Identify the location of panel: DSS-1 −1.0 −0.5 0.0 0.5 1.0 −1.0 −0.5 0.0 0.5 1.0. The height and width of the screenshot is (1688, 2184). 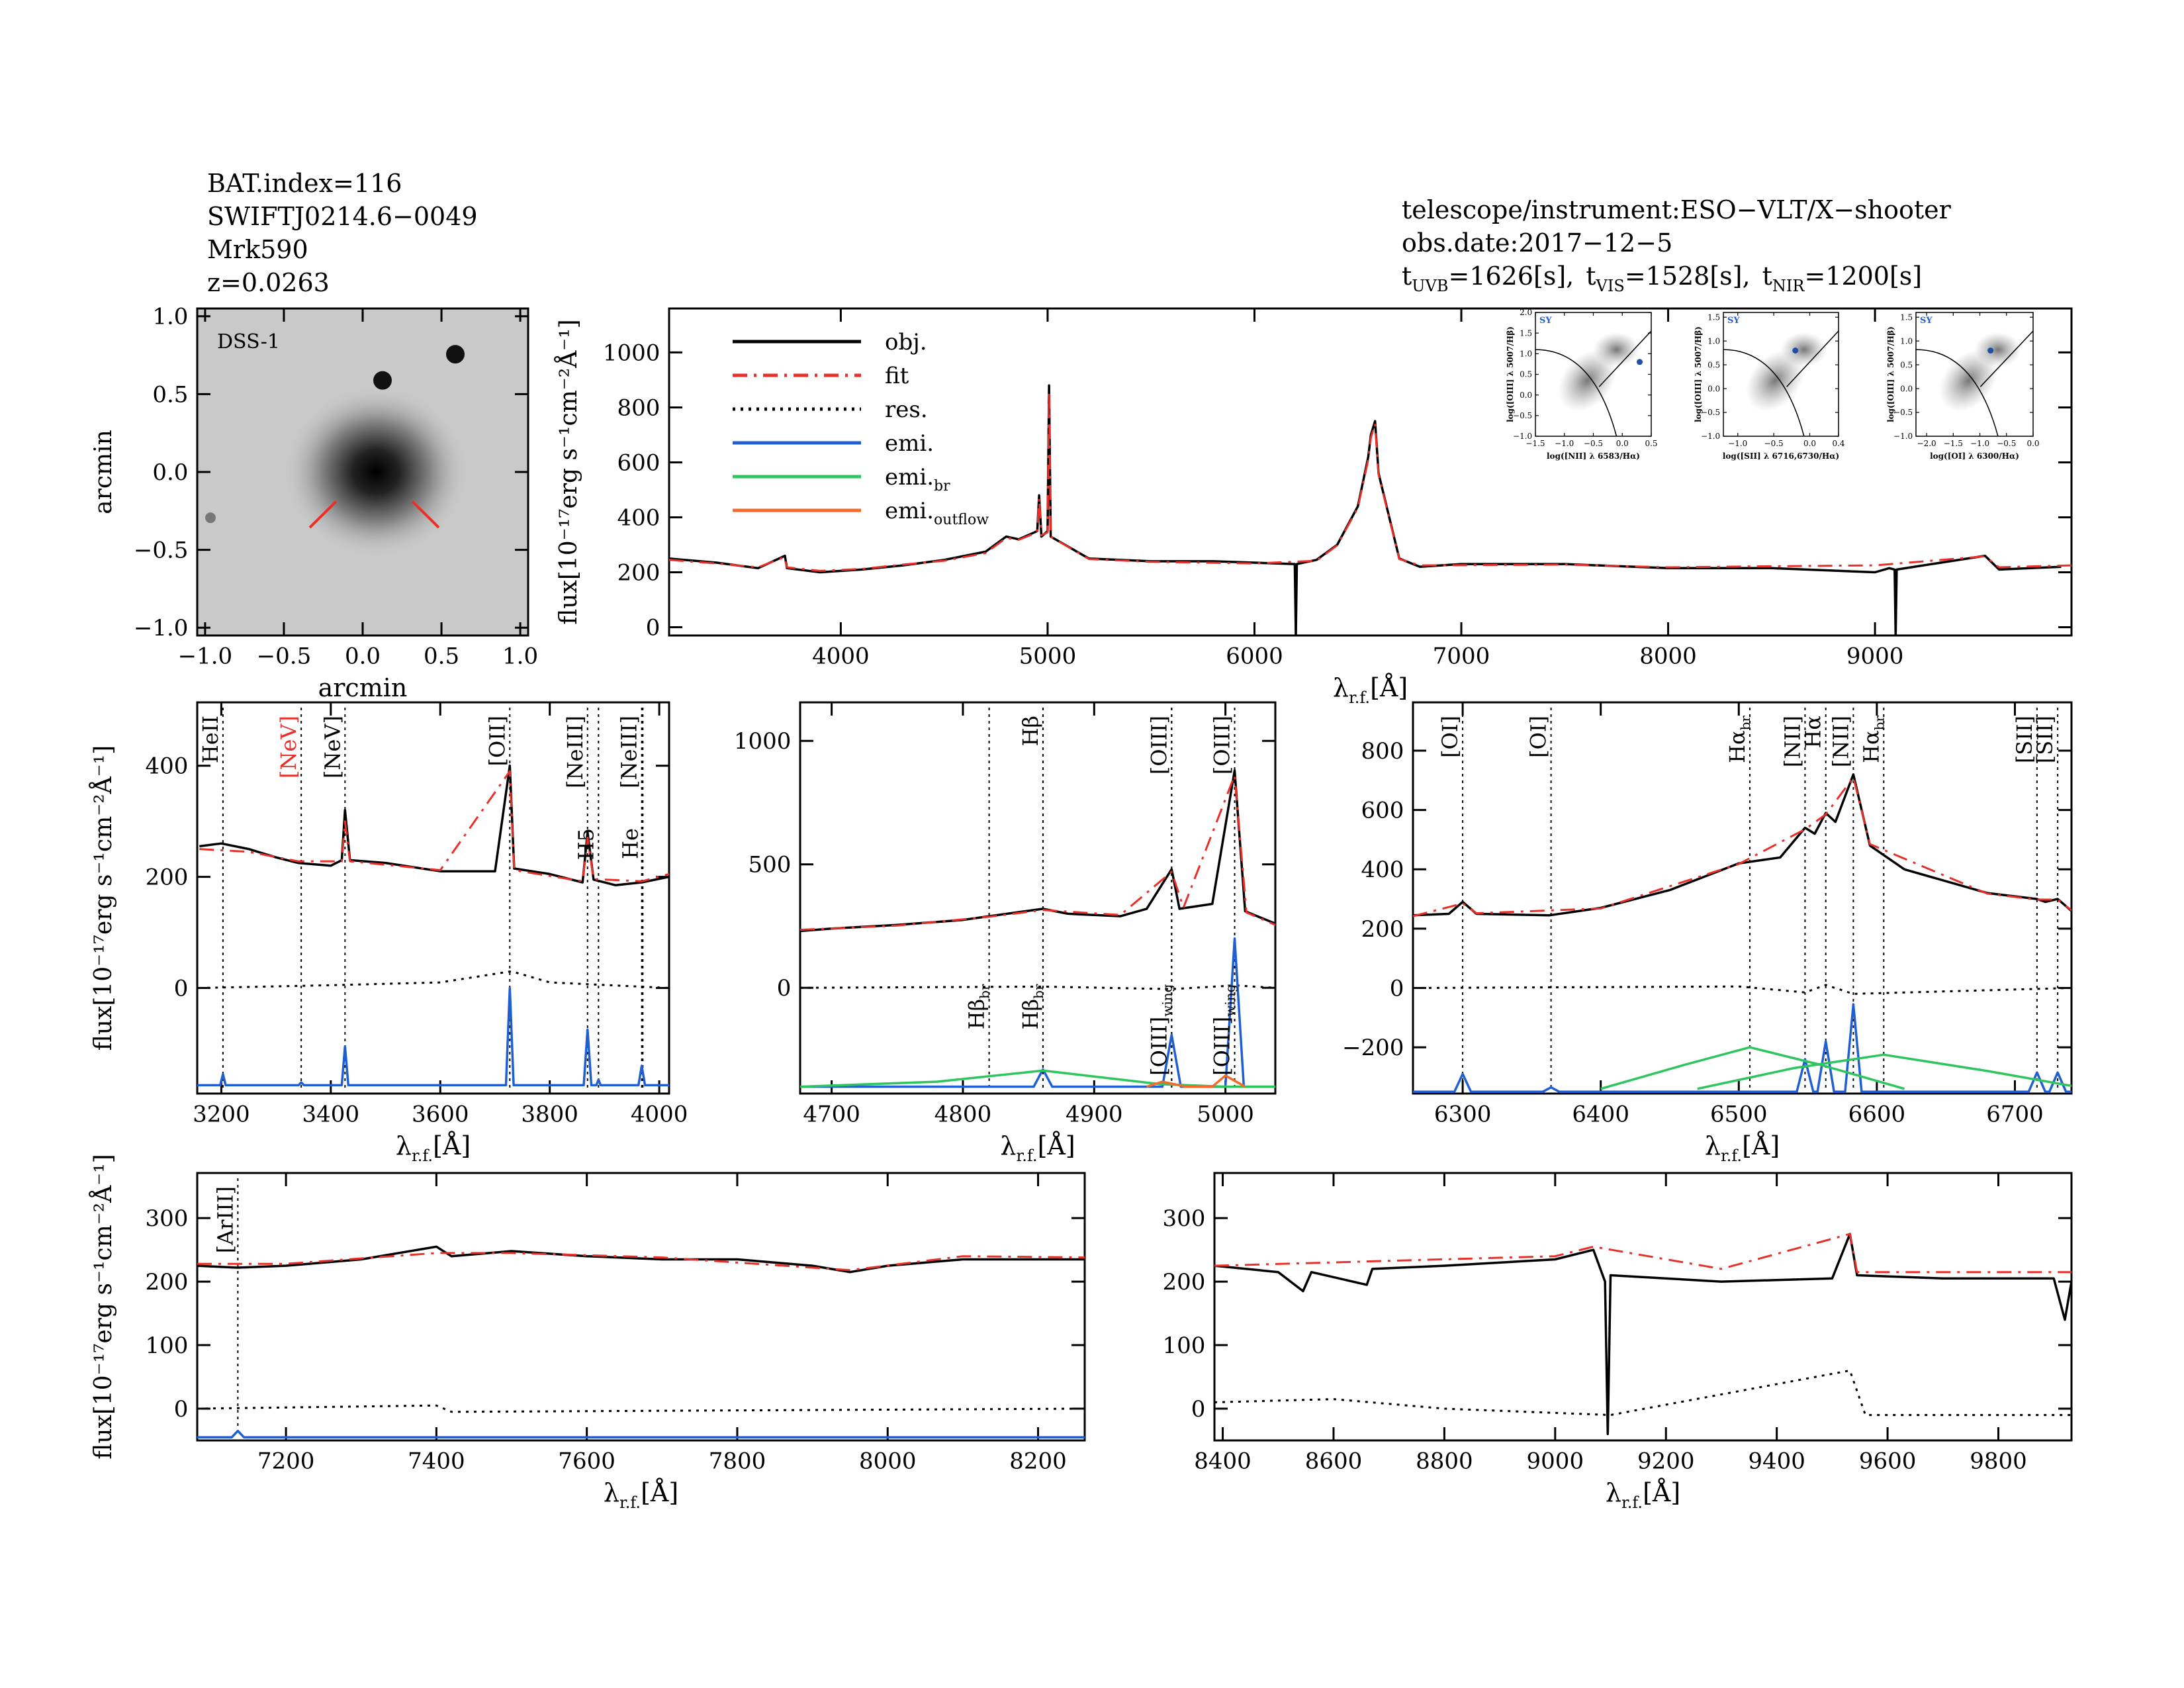
(336, 487).